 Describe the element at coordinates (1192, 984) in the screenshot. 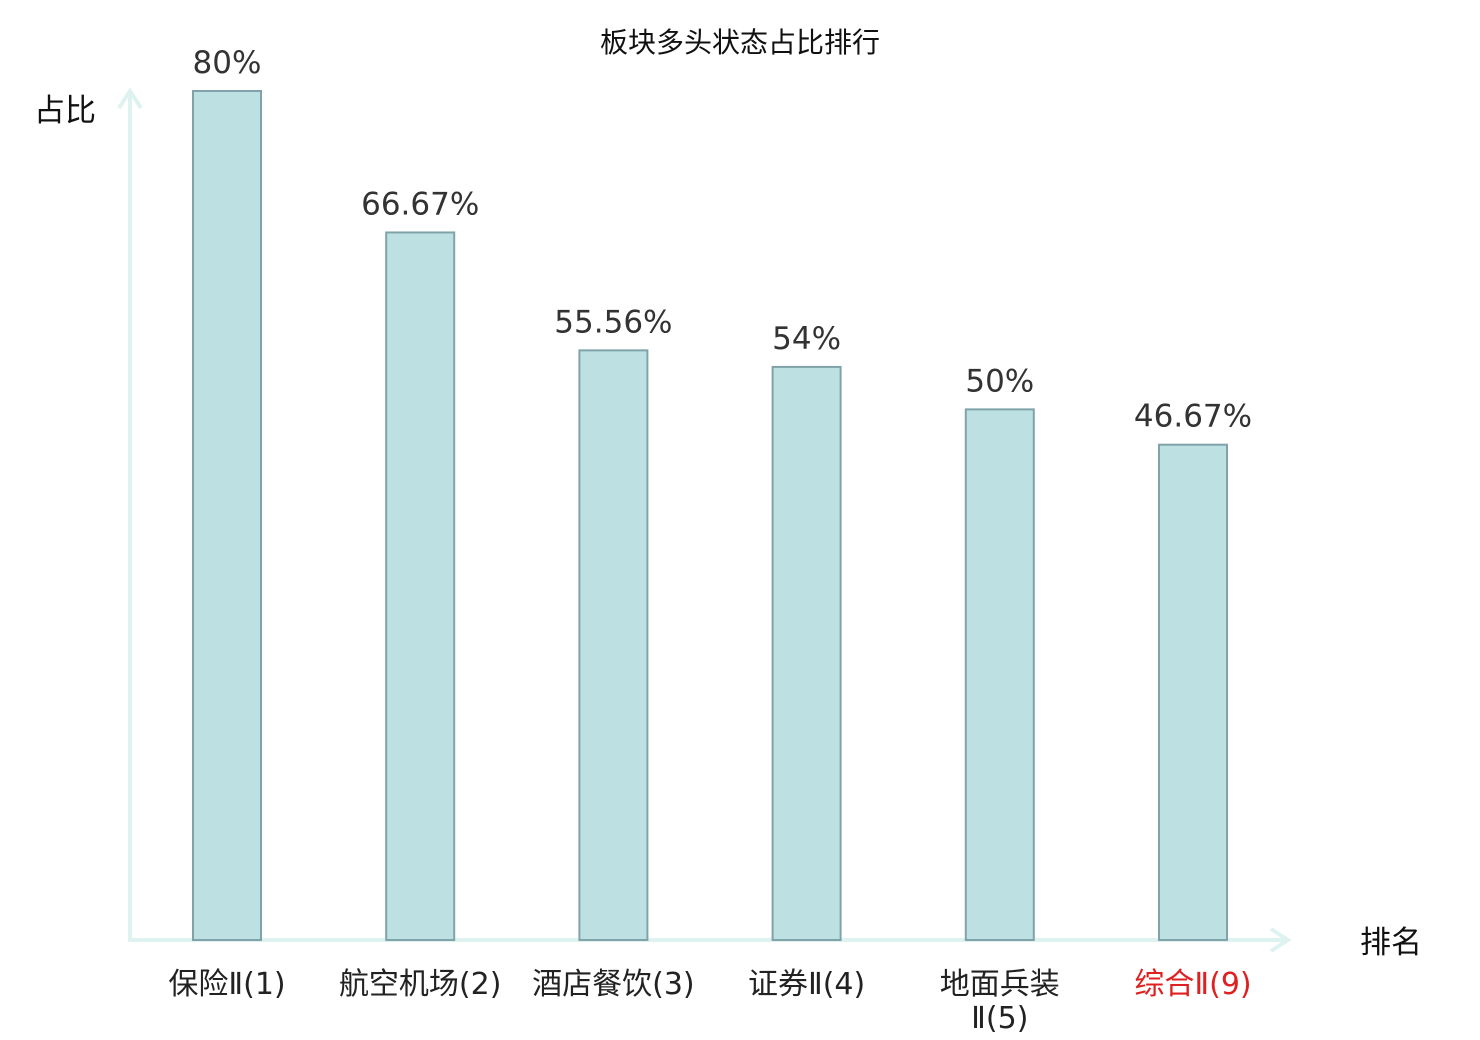

I see `category-label: 综合Ⅱ(9)` at that location.